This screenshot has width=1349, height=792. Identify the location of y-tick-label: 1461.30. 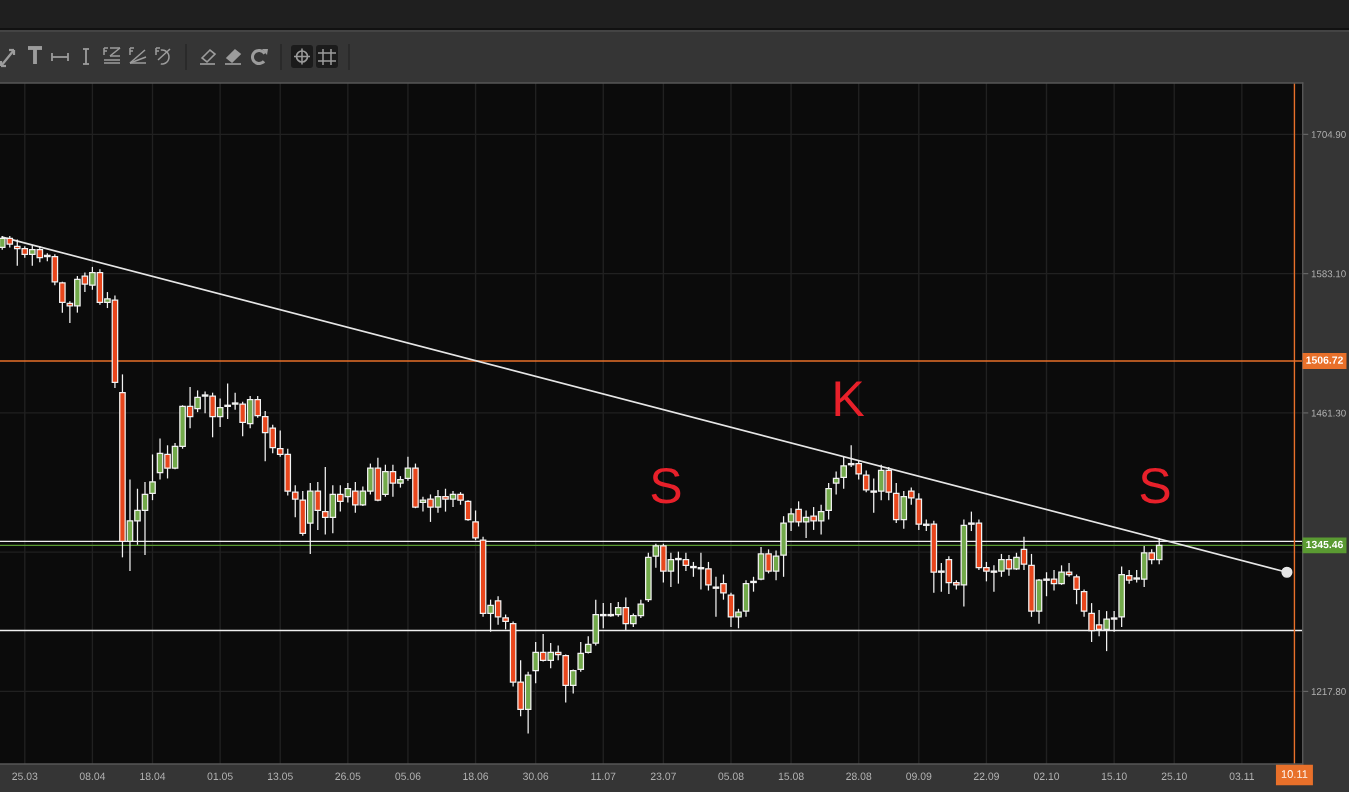
(1328, 413).